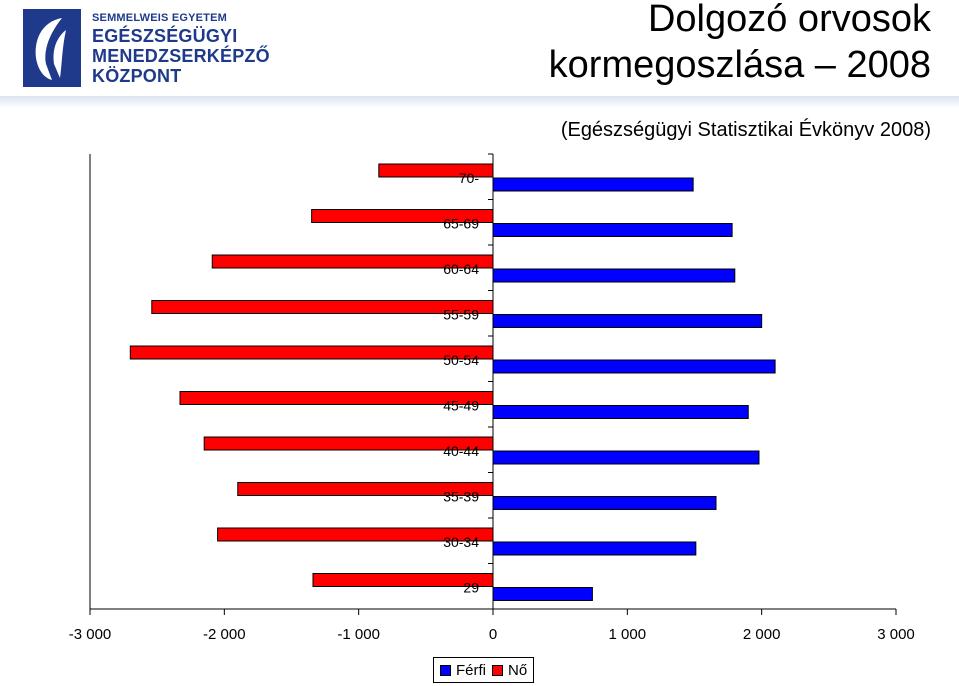  Describe the element at coordinates (137, 76) in the screenshot. I see `logo-text-line4: KÖZPONT` at that location.